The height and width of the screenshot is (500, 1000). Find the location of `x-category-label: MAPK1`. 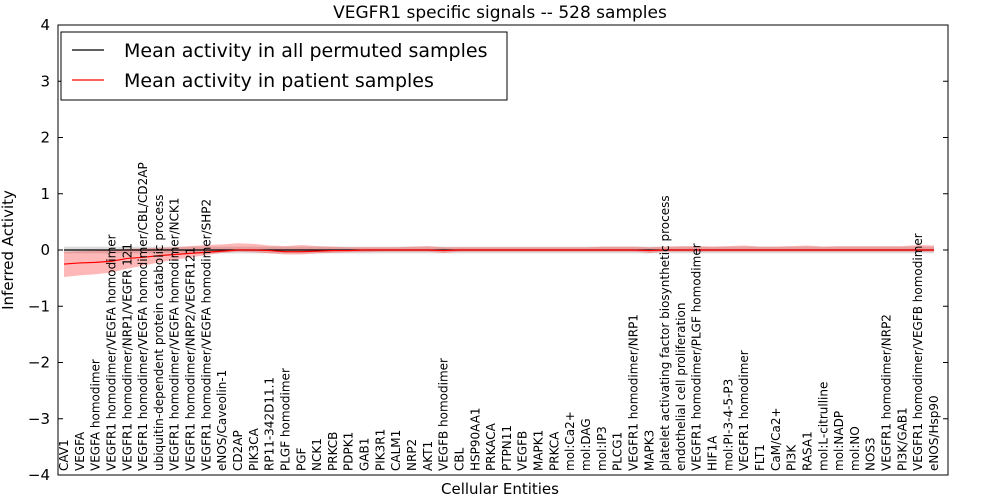

x-category-label: MAPK1 is located at coordinates (539, 450).